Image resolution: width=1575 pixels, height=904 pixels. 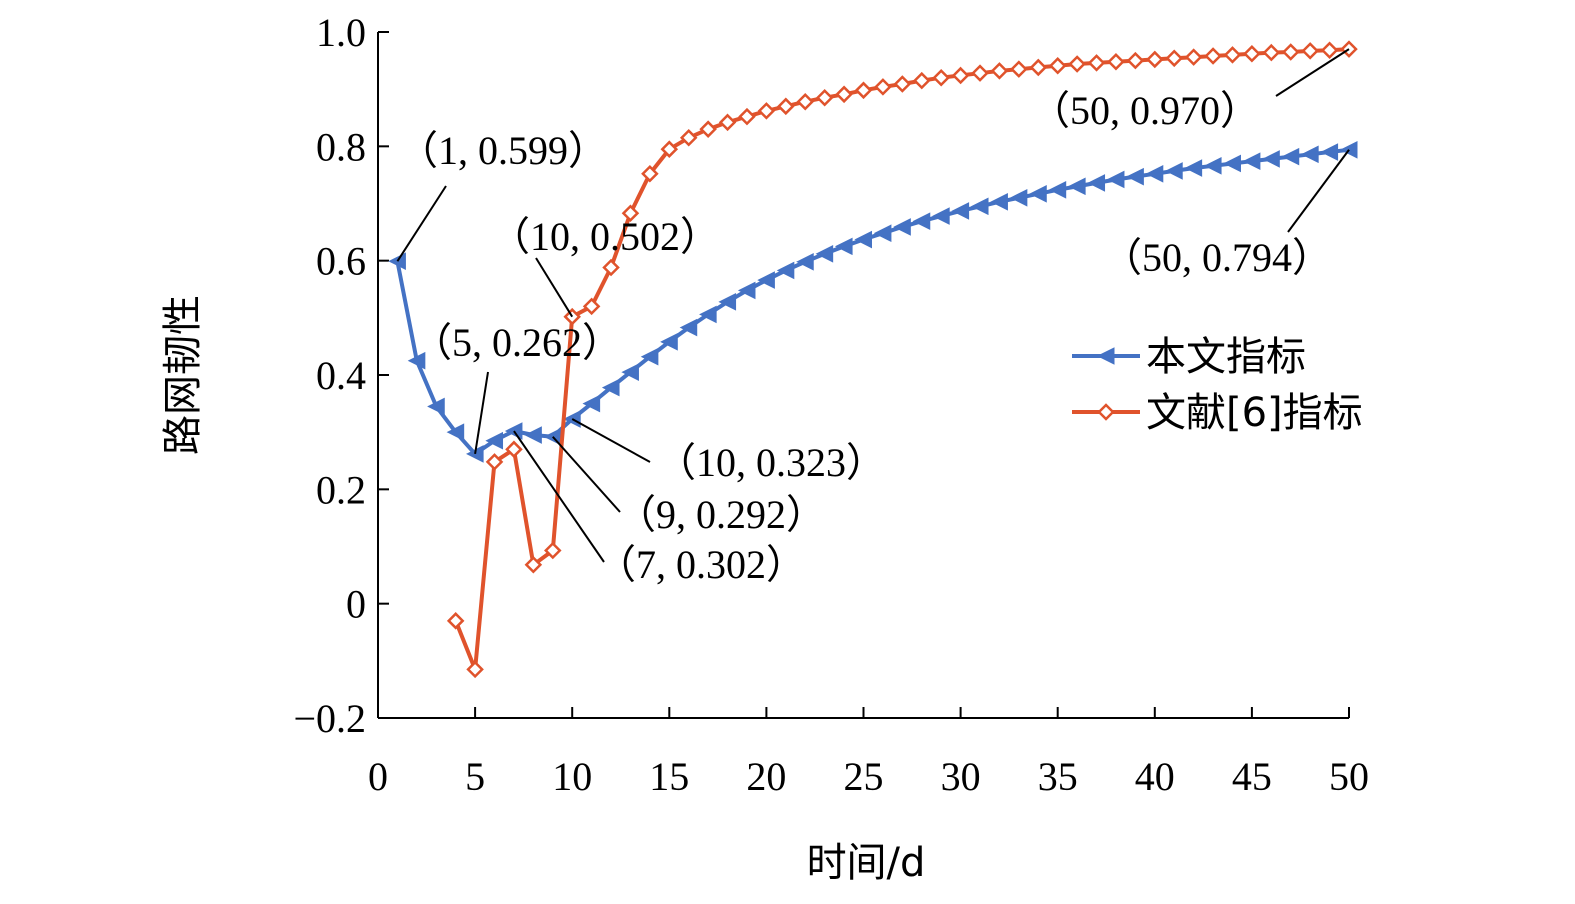 What do you see at coordinates (1155, 776) in the screenshot?
I see `x-tick-label: 40` at bounding box center [1155, 776].